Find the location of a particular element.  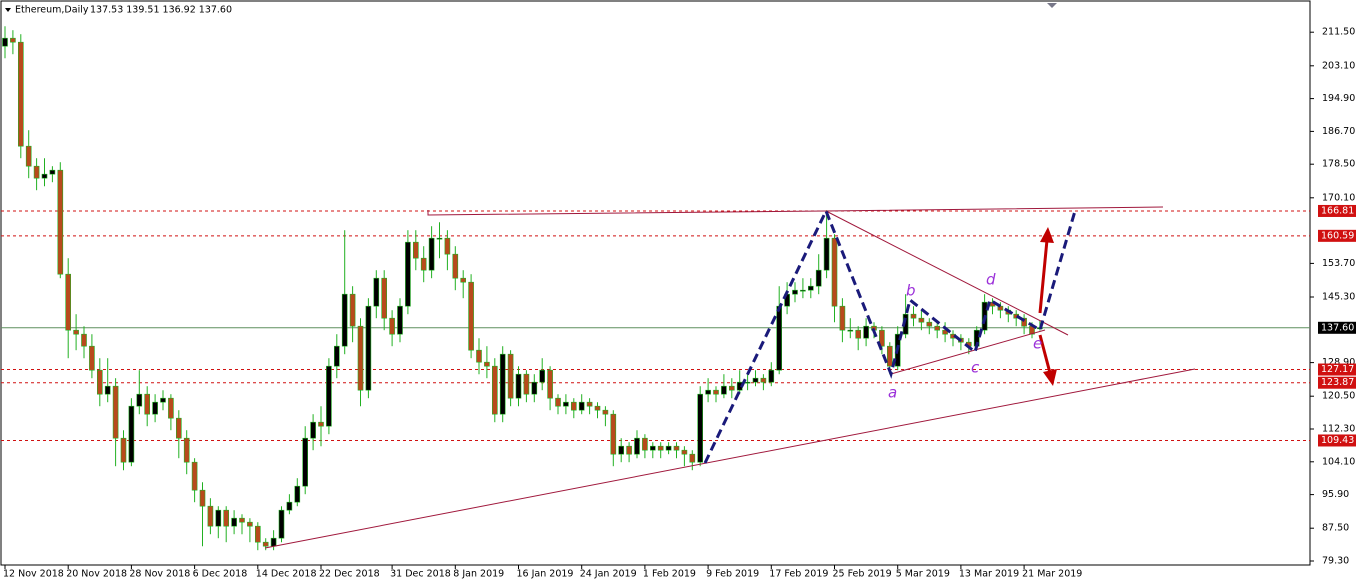

x-tick-label: 28 Nov 2018 is located at coordinates (159, 574).